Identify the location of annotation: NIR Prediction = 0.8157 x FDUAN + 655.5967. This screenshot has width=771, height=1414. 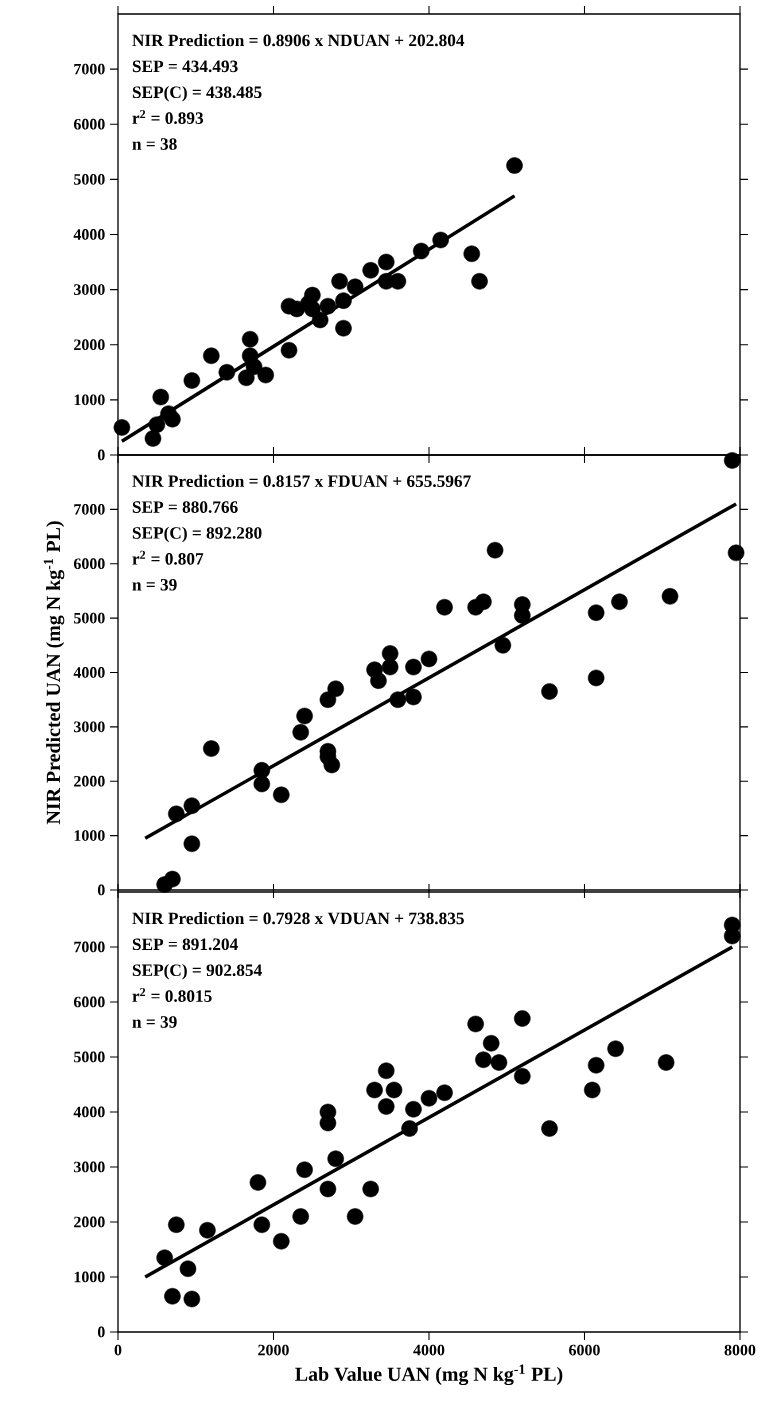
(301, 481).